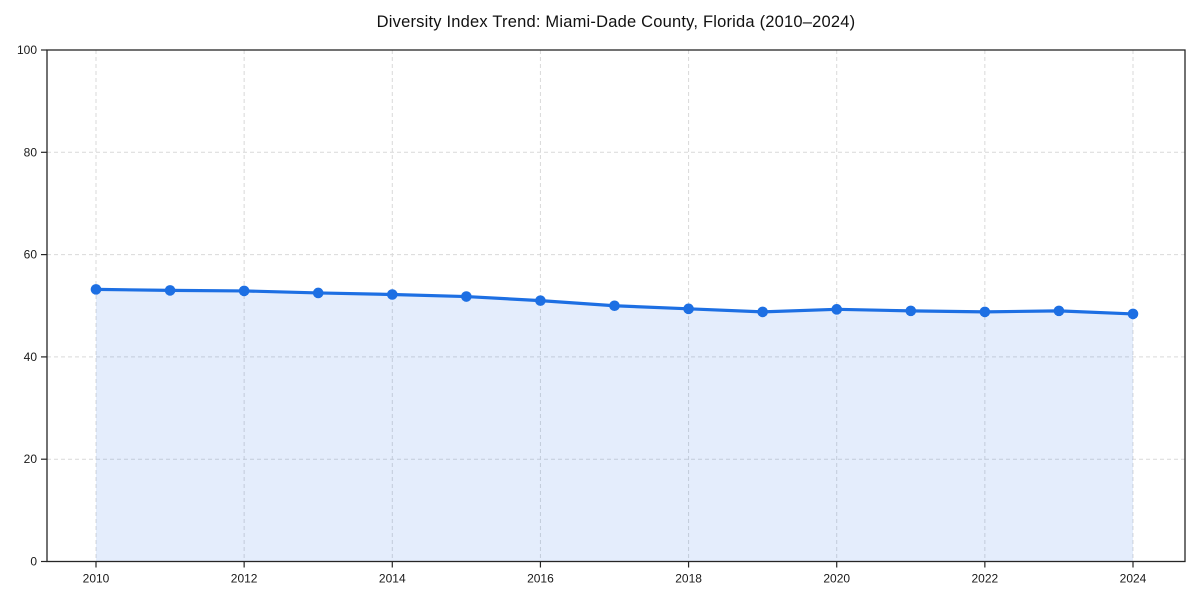  What do you see at coordinates (244, 291) in the screenshot?
I see `data-point-2012` at bounding box center [244, 291].